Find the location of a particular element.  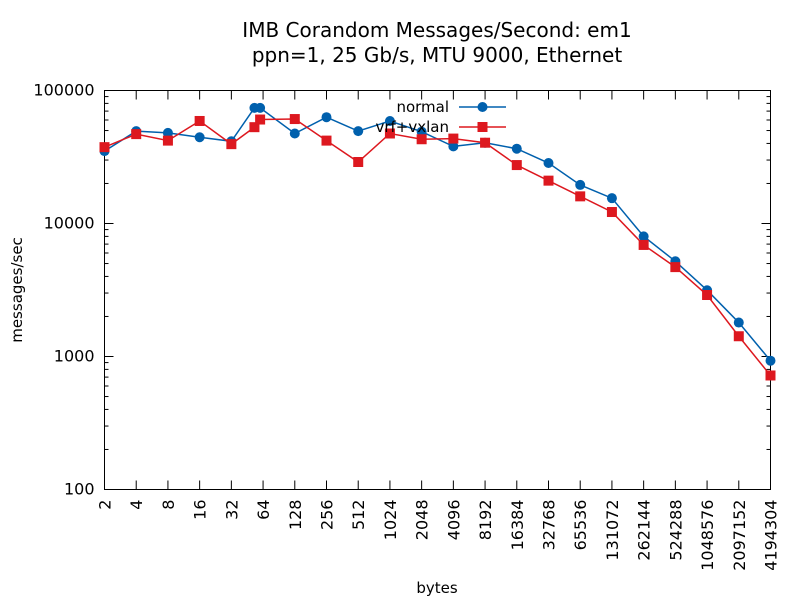

x-tick-label: 2 is located at coordinates (105, 505).